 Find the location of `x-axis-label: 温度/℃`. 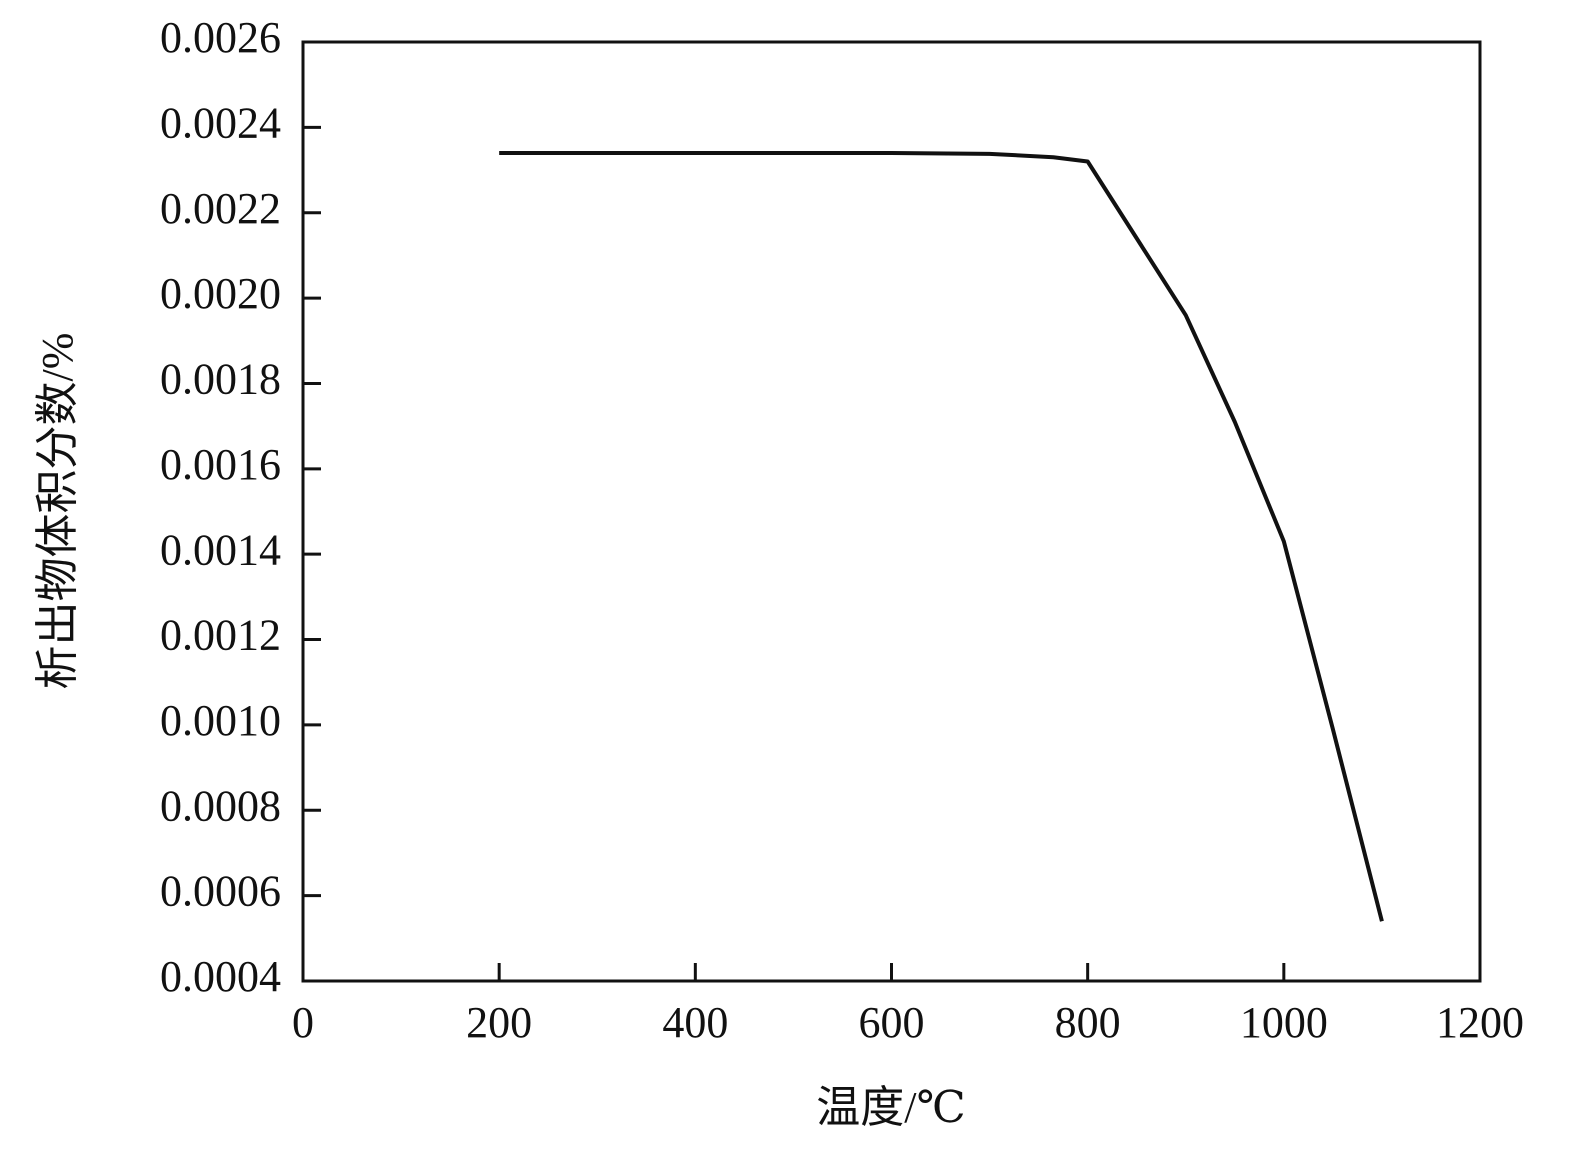

x-axis-label: 温度/℃ is located at coordinates (890, 1107).